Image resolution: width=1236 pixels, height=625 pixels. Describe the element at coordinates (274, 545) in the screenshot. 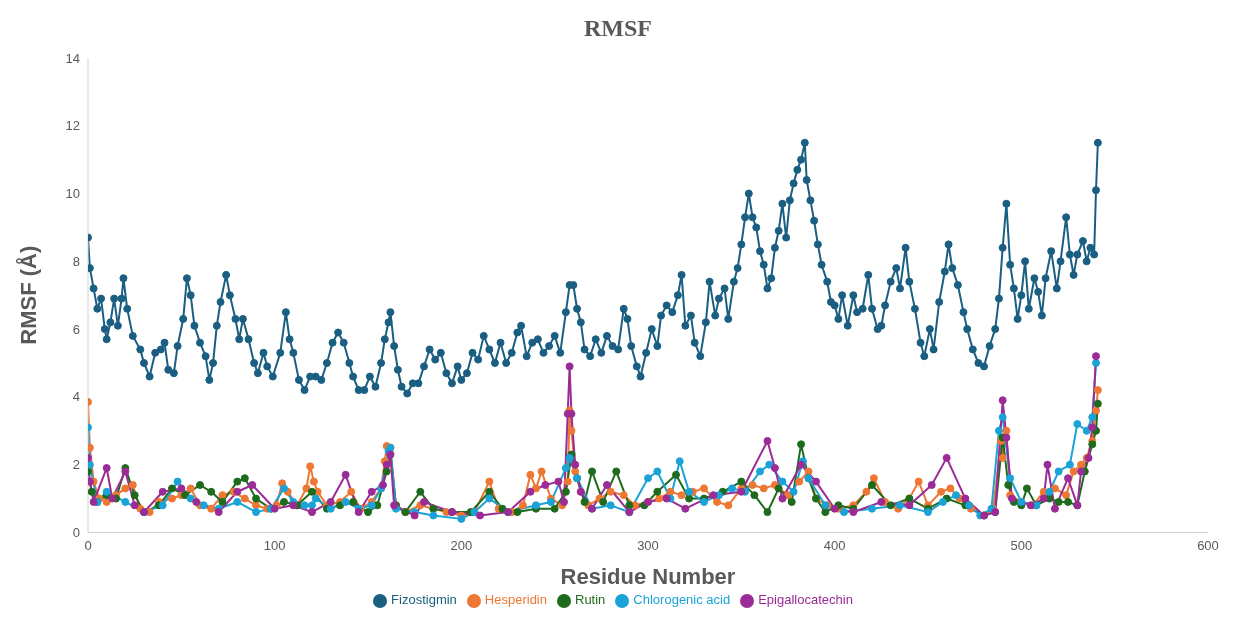

I see `x-tick-label: 100` at that location.